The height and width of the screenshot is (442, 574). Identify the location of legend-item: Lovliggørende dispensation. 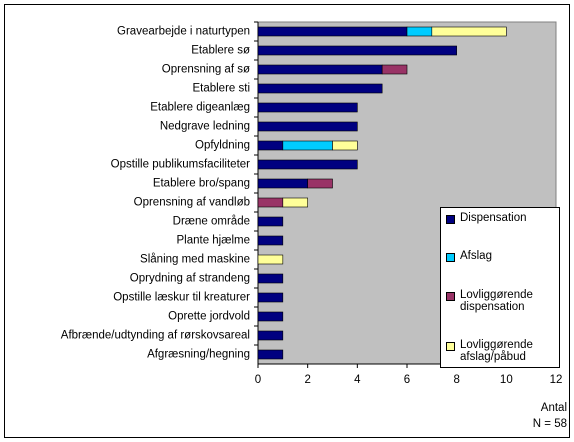
(500, 301).